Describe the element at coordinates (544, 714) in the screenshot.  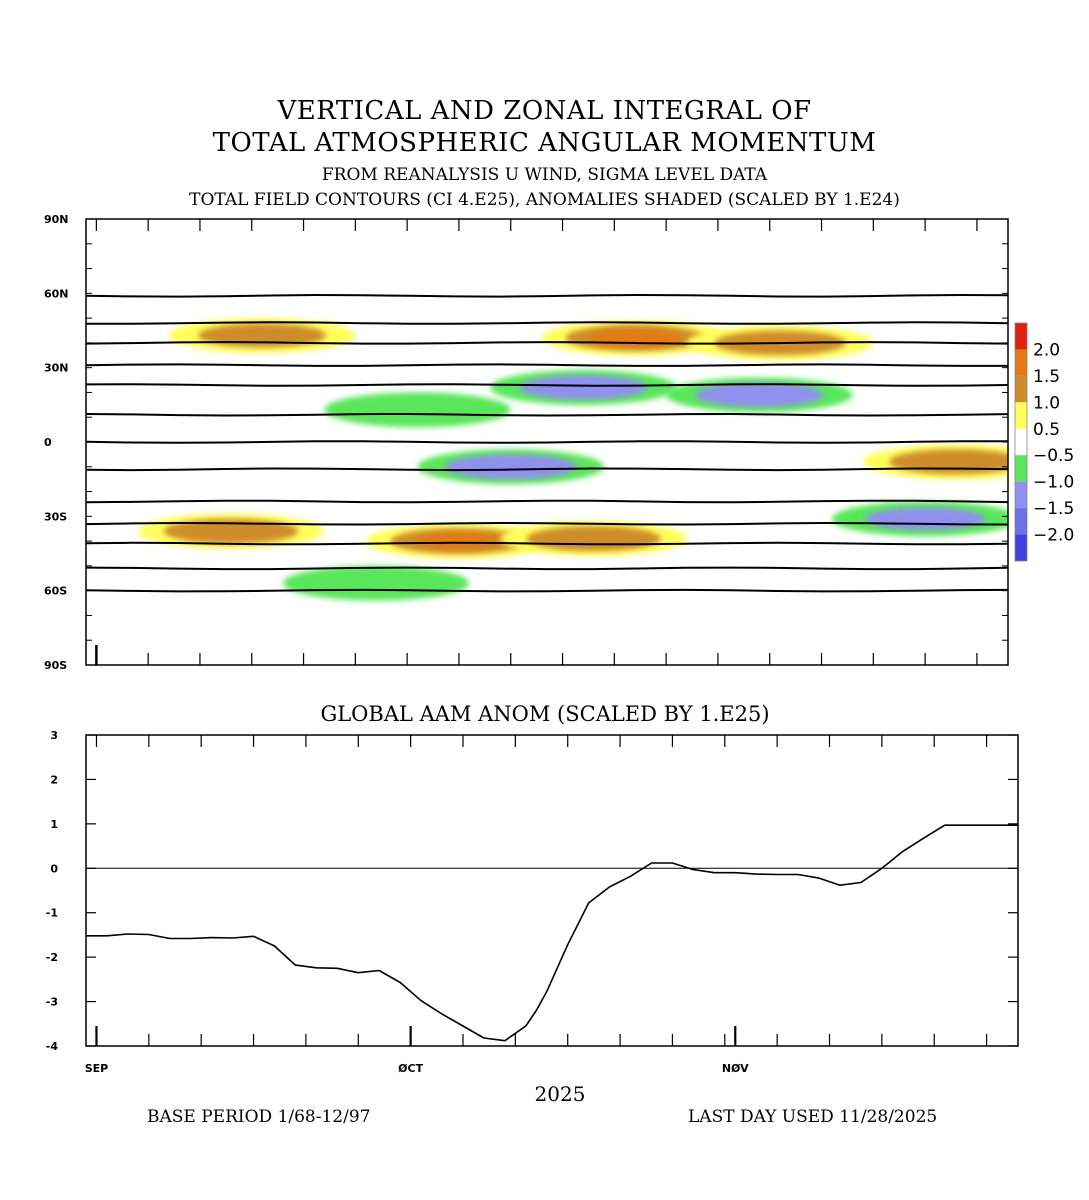
I see `line-chart-title: GLOBAL AAM ANOM (SCALED BY 1.E25)` at that location.